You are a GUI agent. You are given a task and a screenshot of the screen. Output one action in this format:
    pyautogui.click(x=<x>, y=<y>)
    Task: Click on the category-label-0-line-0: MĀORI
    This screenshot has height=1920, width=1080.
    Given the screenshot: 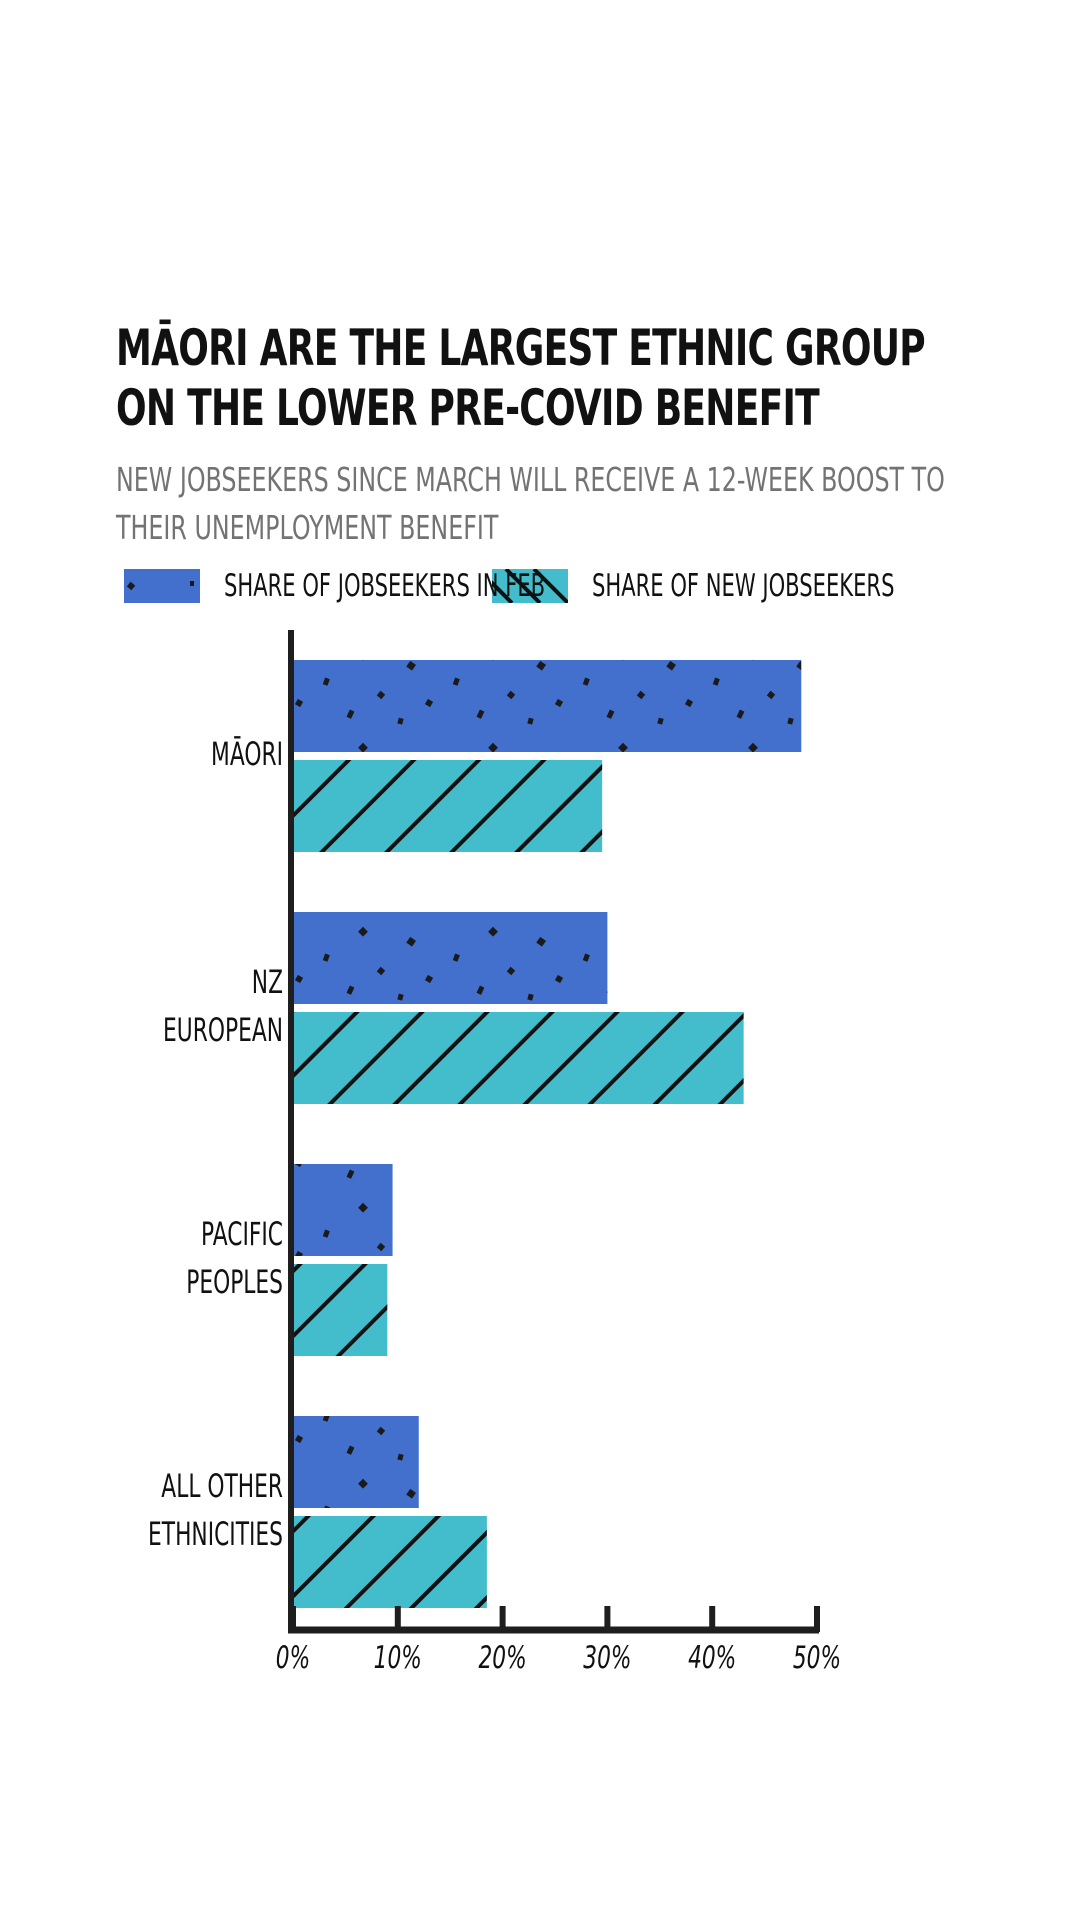 What is the action you would take?
    pyautogui.click(x=247, y=755)
    